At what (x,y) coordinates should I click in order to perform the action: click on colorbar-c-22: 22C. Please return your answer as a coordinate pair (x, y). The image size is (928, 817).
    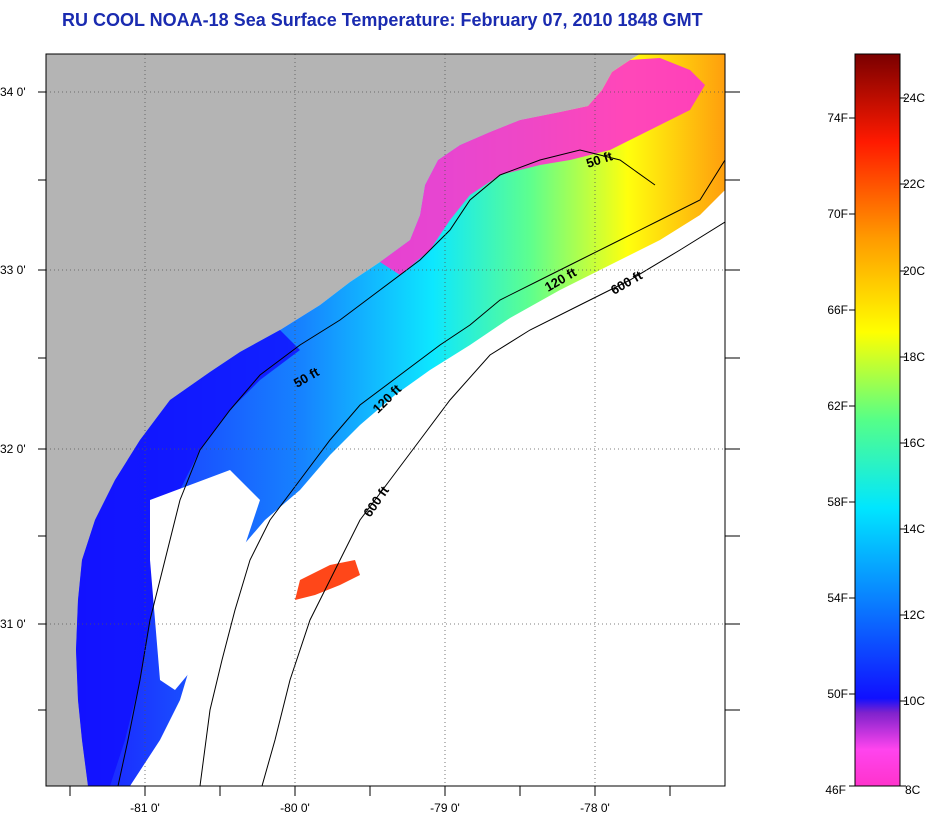
    Looking at the image, I should click on (914, 184).